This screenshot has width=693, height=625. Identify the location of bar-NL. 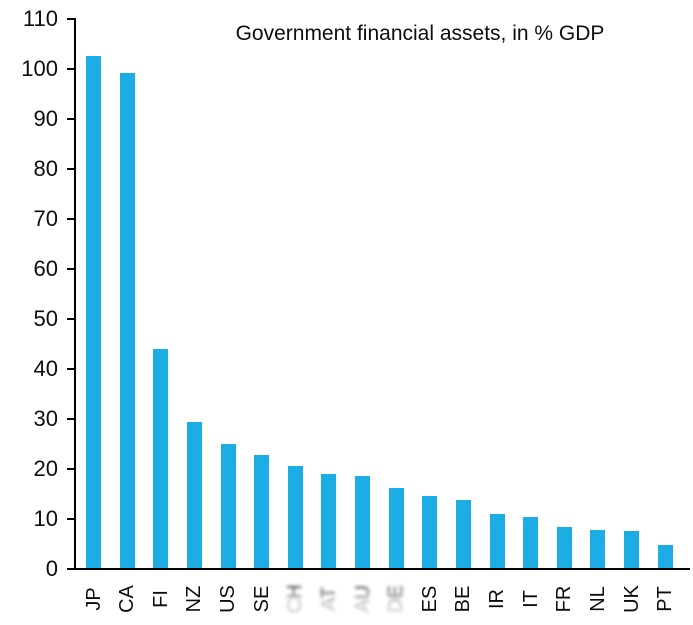
(598, 548).